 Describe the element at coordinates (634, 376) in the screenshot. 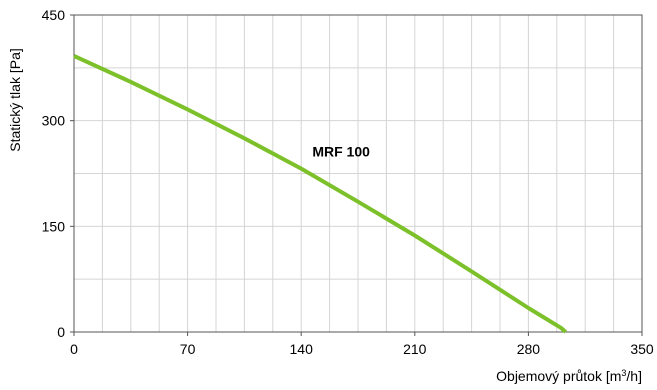

I see `x-axis-title-suffix: /h]` at that location.